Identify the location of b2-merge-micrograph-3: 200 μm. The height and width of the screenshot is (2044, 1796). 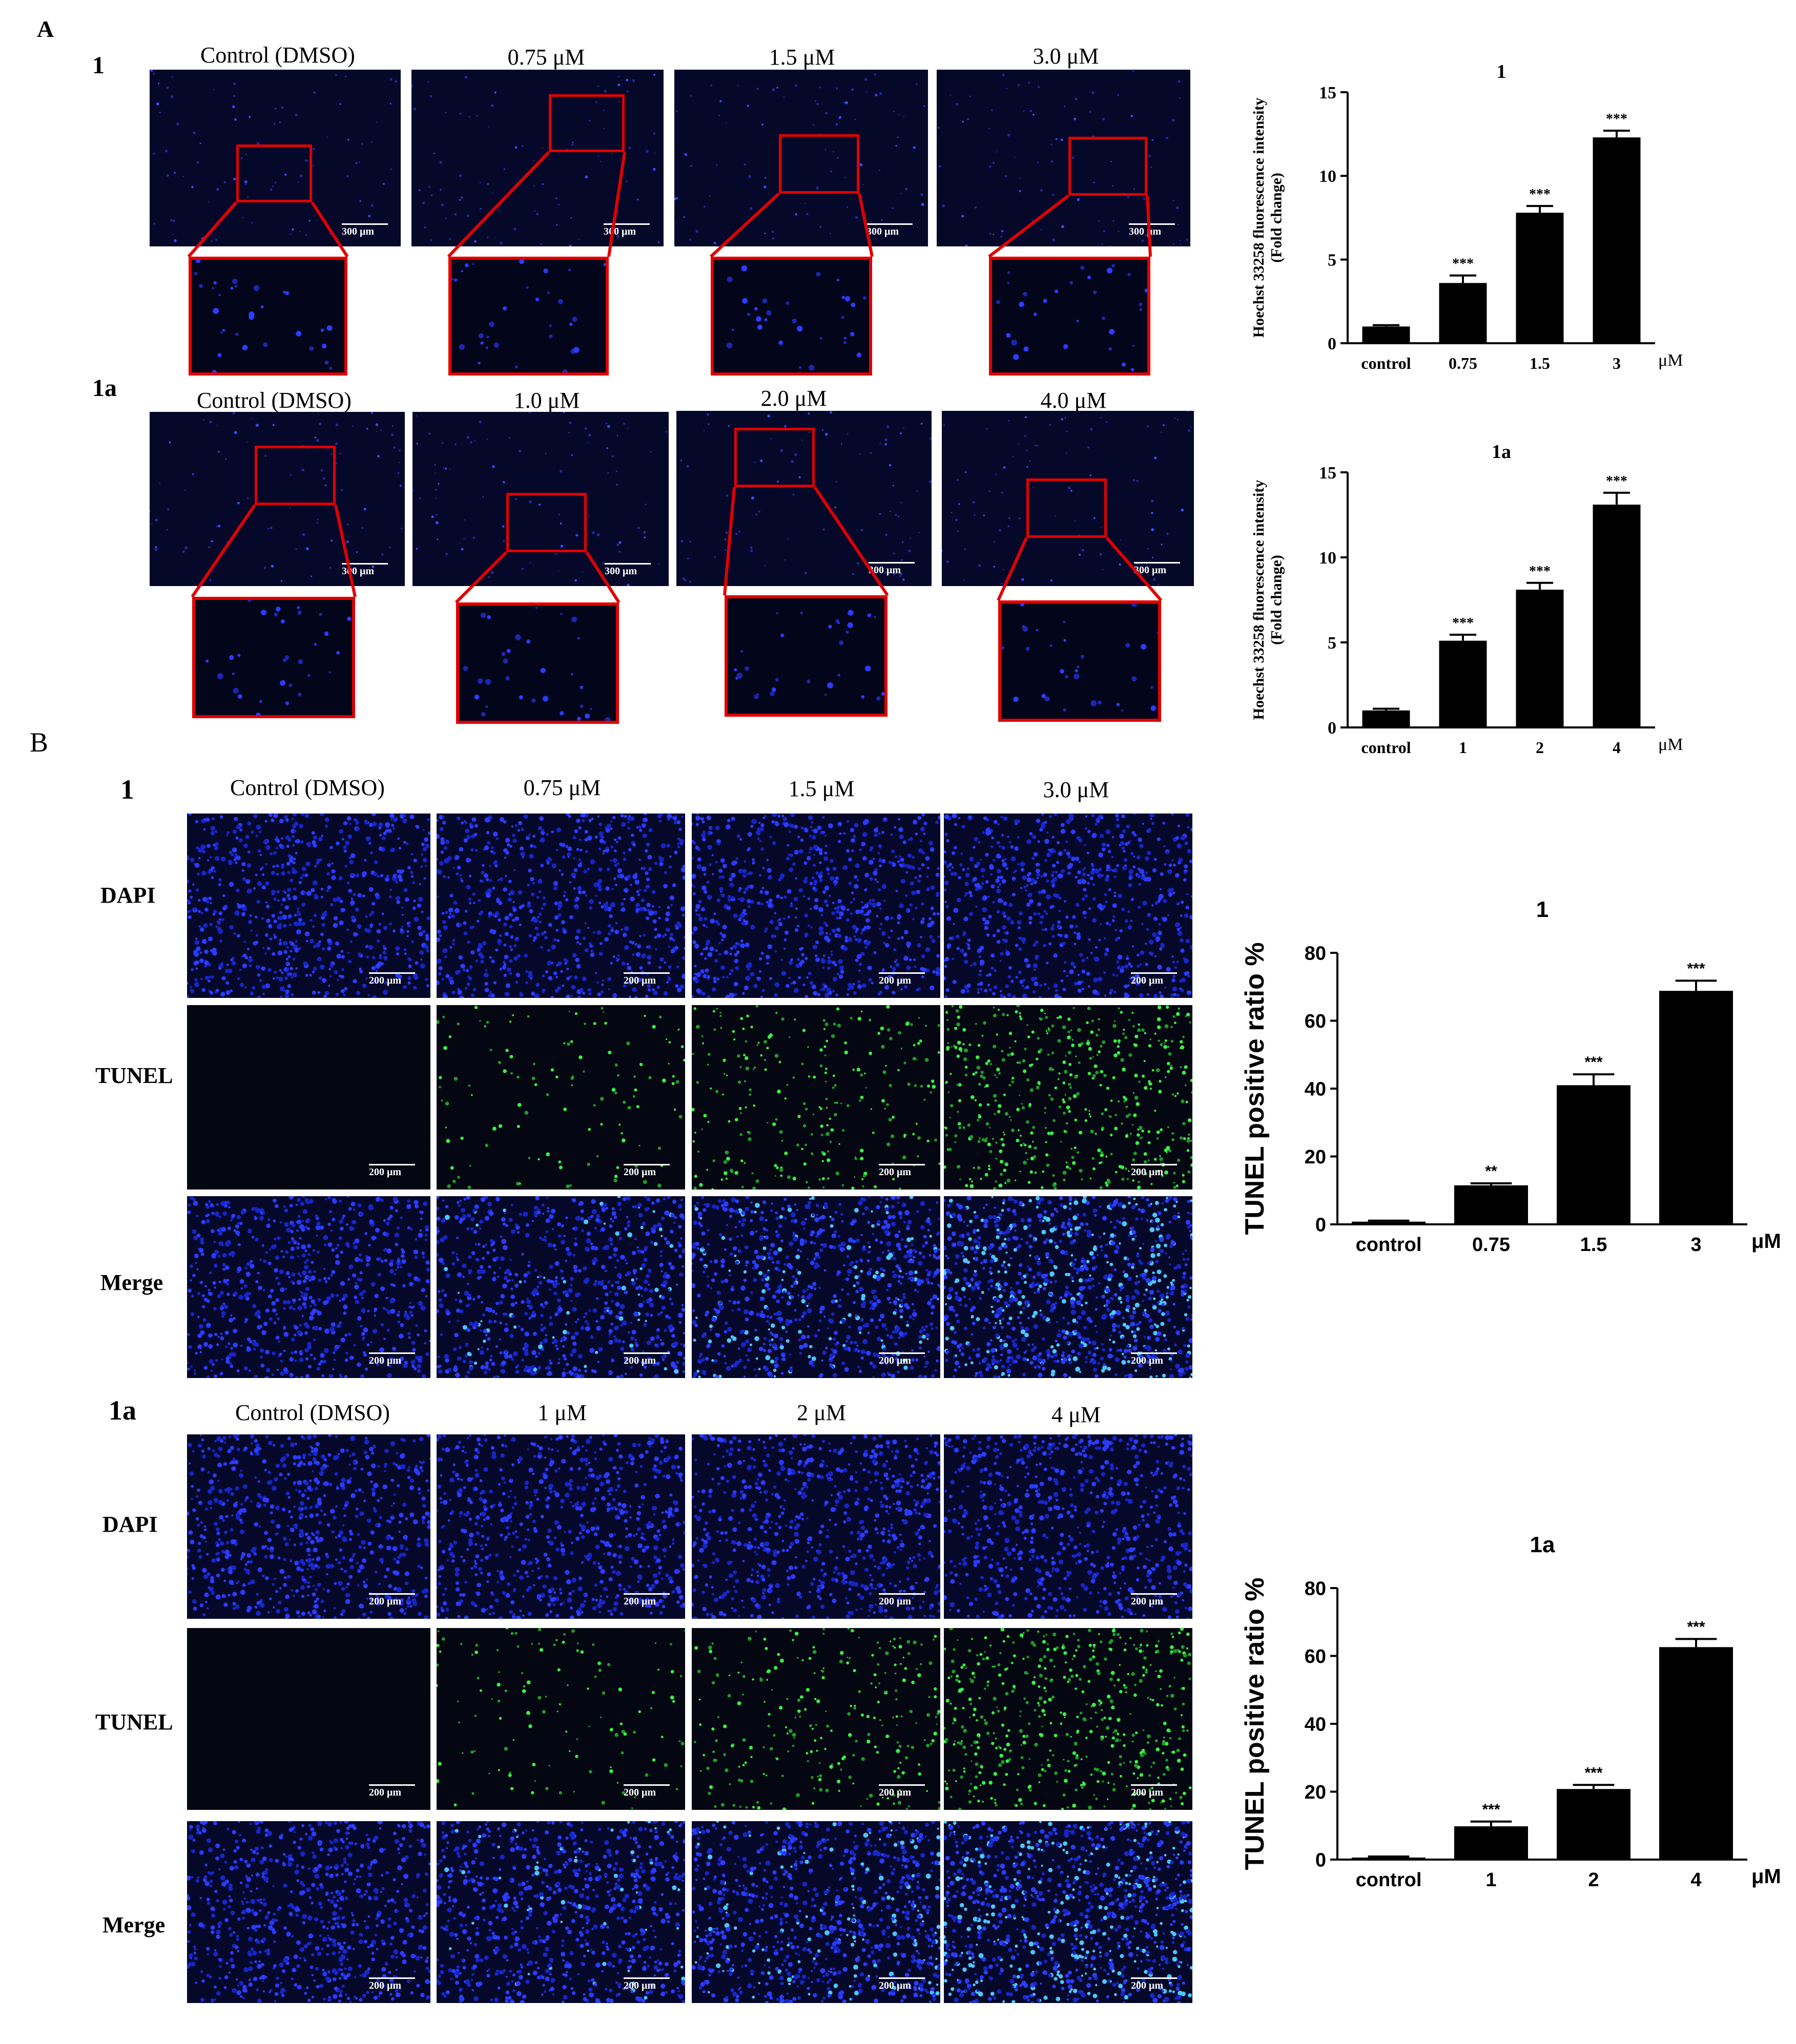
(1068, 1912).